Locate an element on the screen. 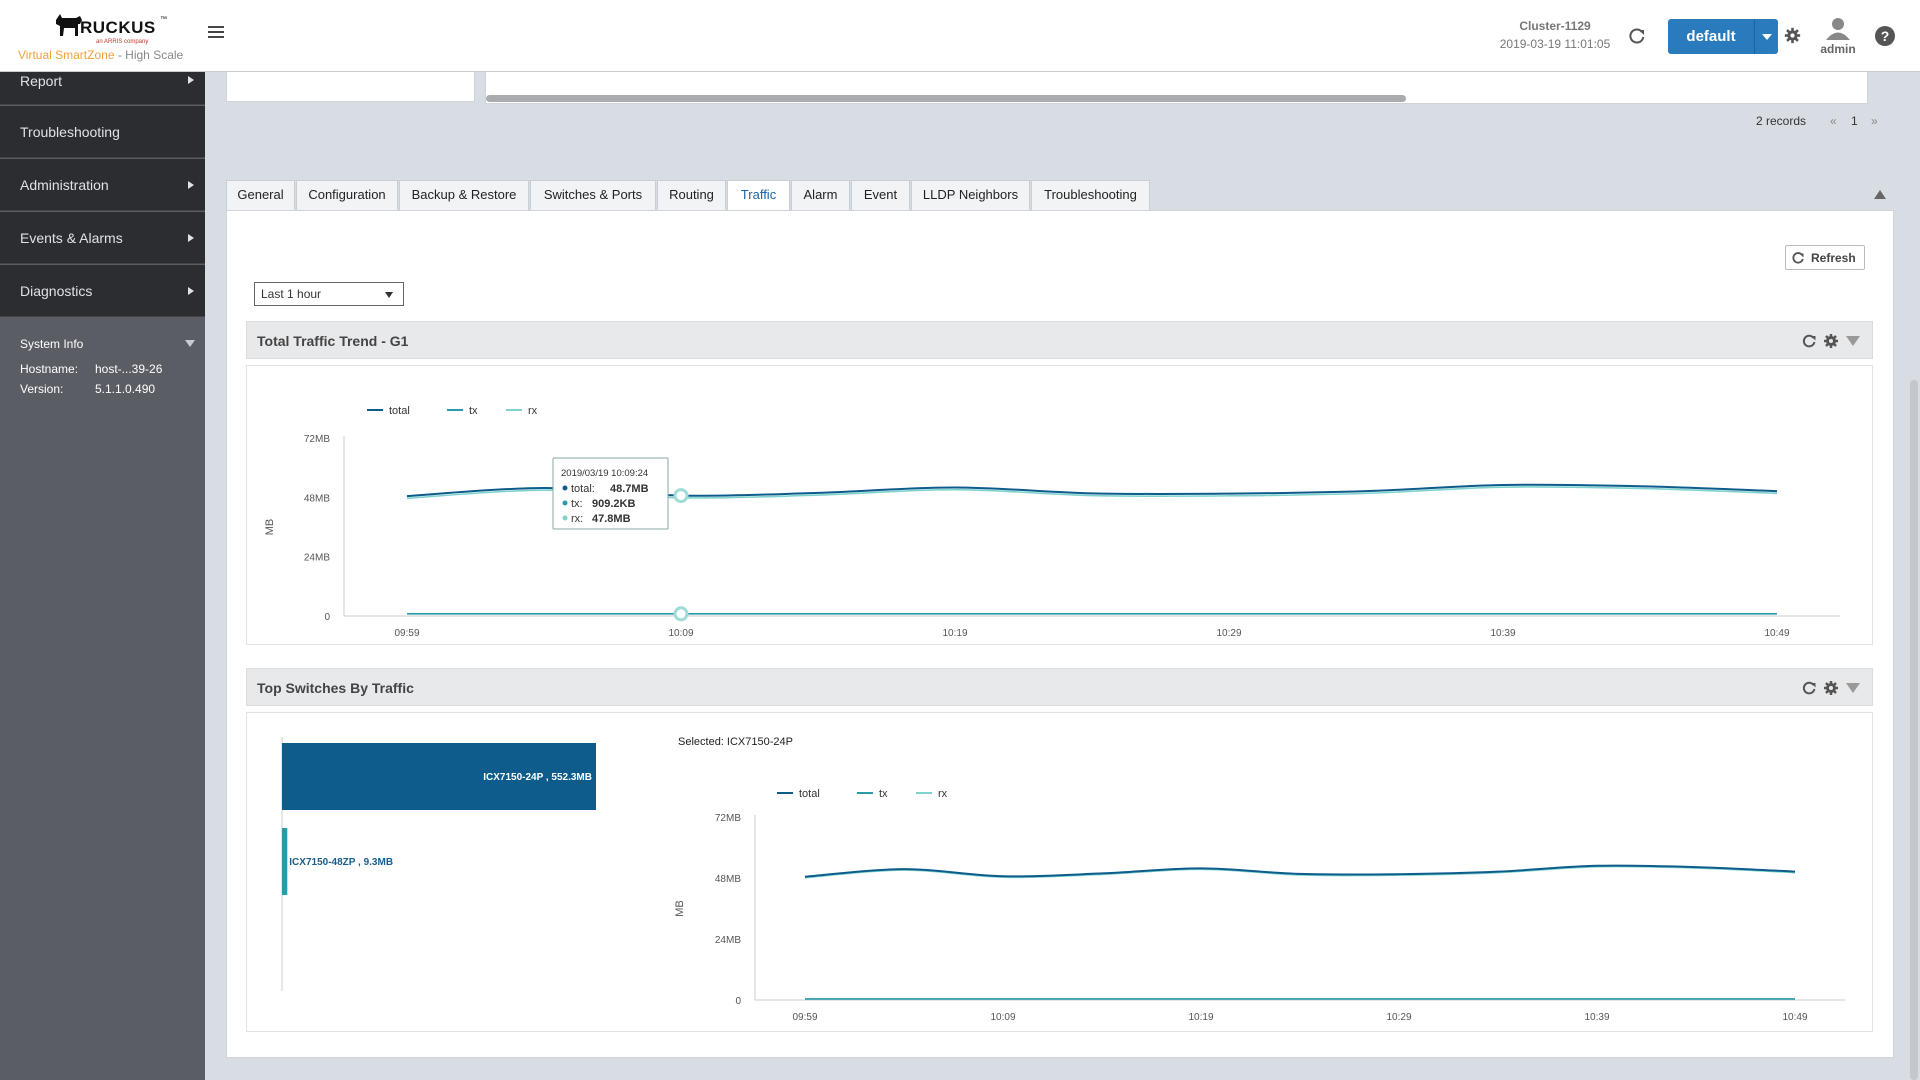  logo-wordmark: RUCKUS is located at coordinates (118, 27).